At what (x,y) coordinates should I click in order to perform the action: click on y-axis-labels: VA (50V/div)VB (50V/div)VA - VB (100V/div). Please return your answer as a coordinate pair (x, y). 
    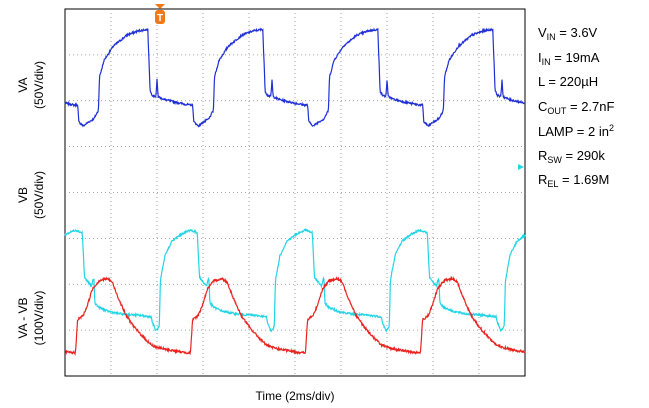
    Looking at the image, I should click on (31, 203).